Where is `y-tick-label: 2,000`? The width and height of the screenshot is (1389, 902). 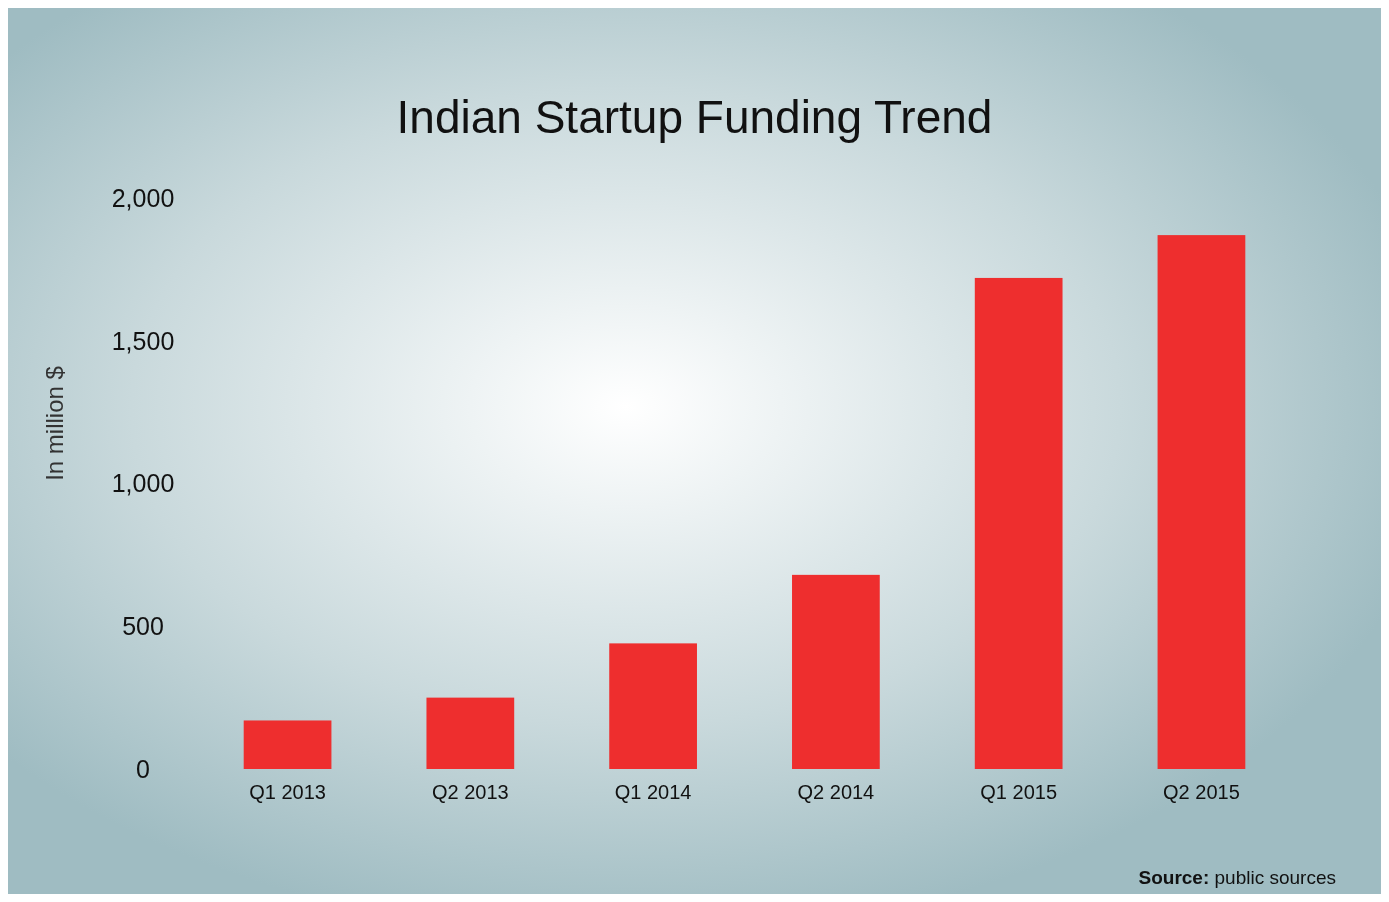
y-tick-label: 2,000 is located at coordinates (143, 197).